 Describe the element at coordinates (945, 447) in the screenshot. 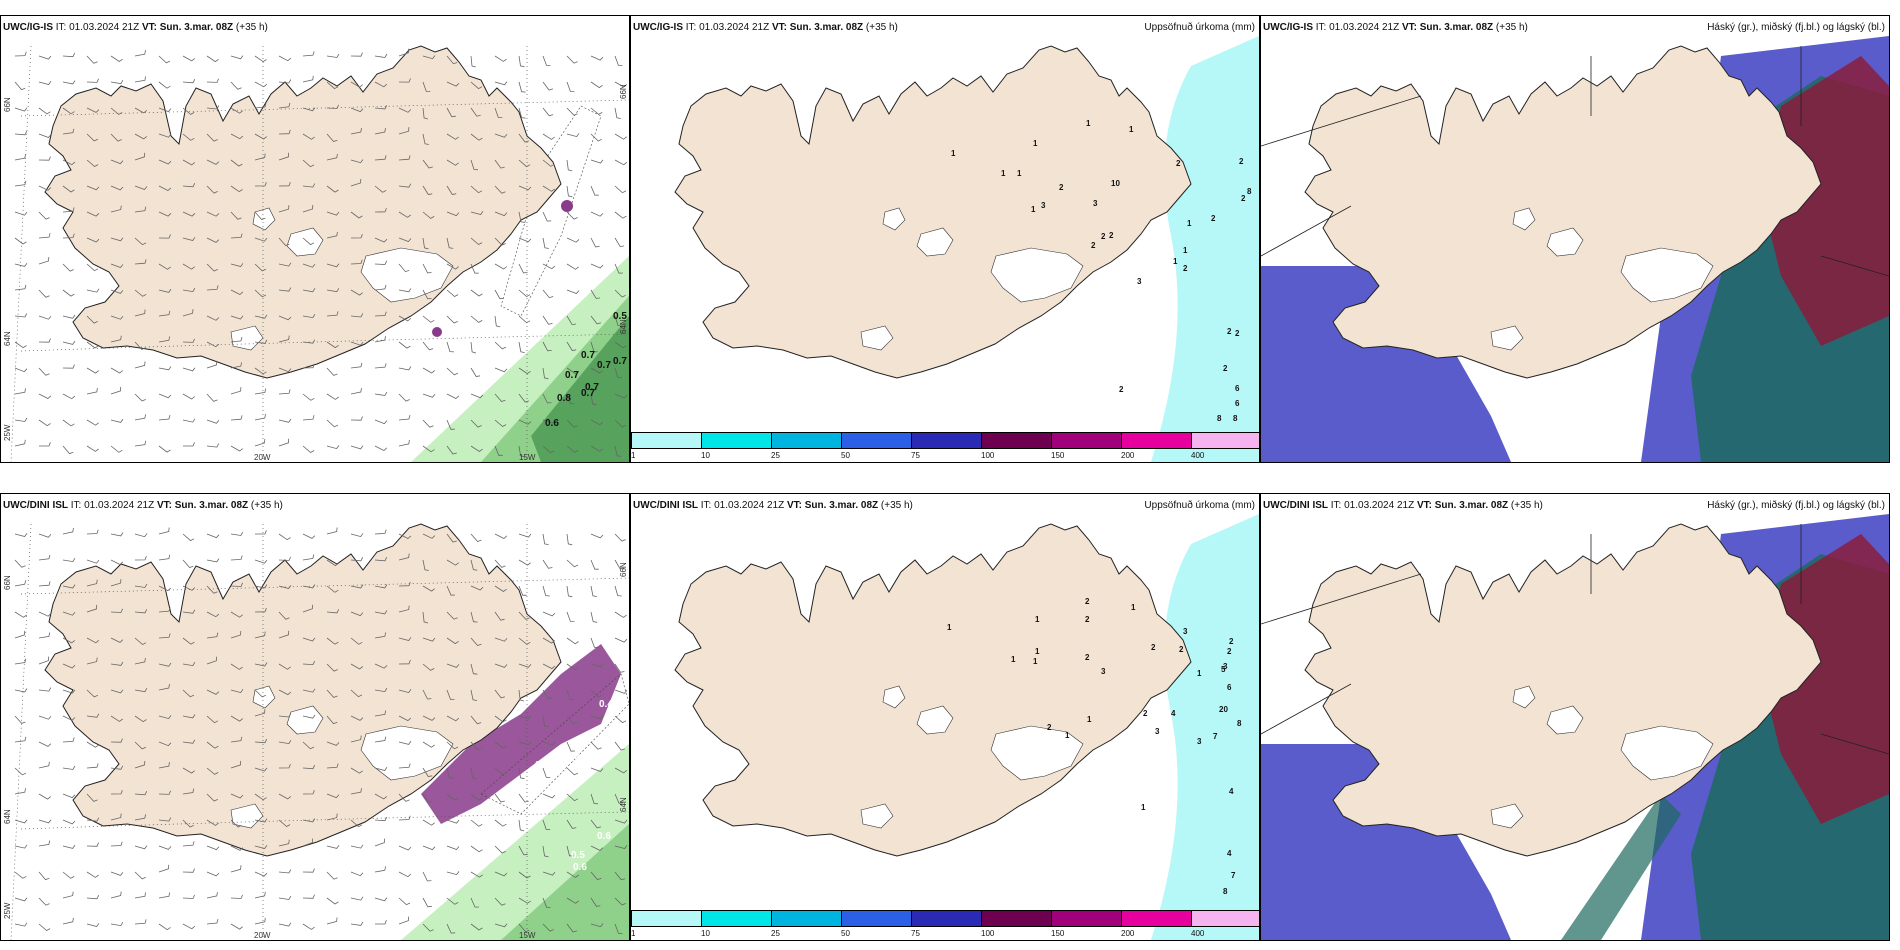

I see `precip-colorbar: 1 10 25 50 75 100 150 200 400` at that location.